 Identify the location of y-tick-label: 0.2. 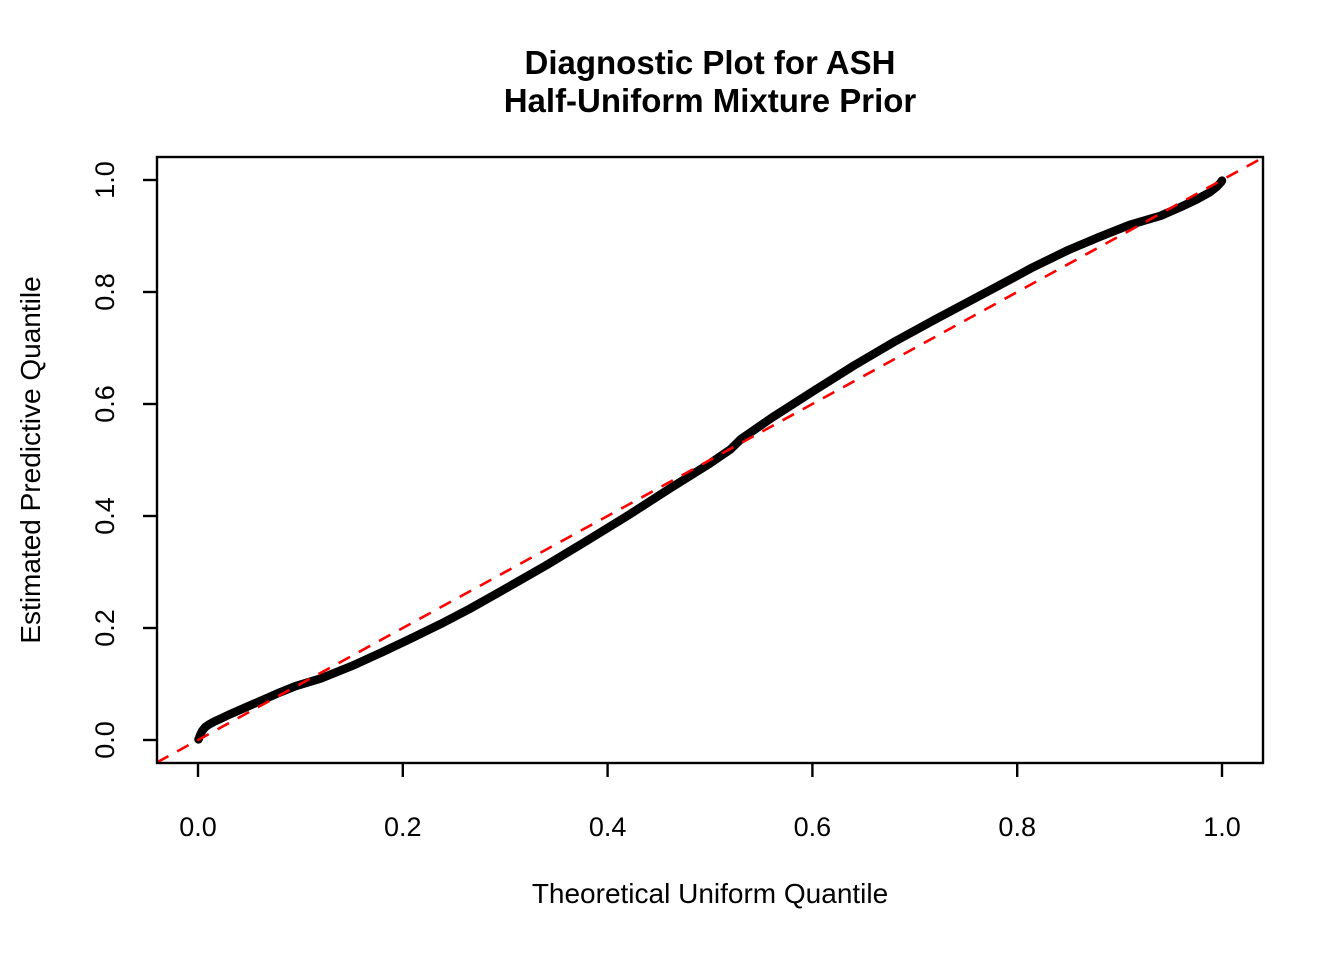
(105, 628).